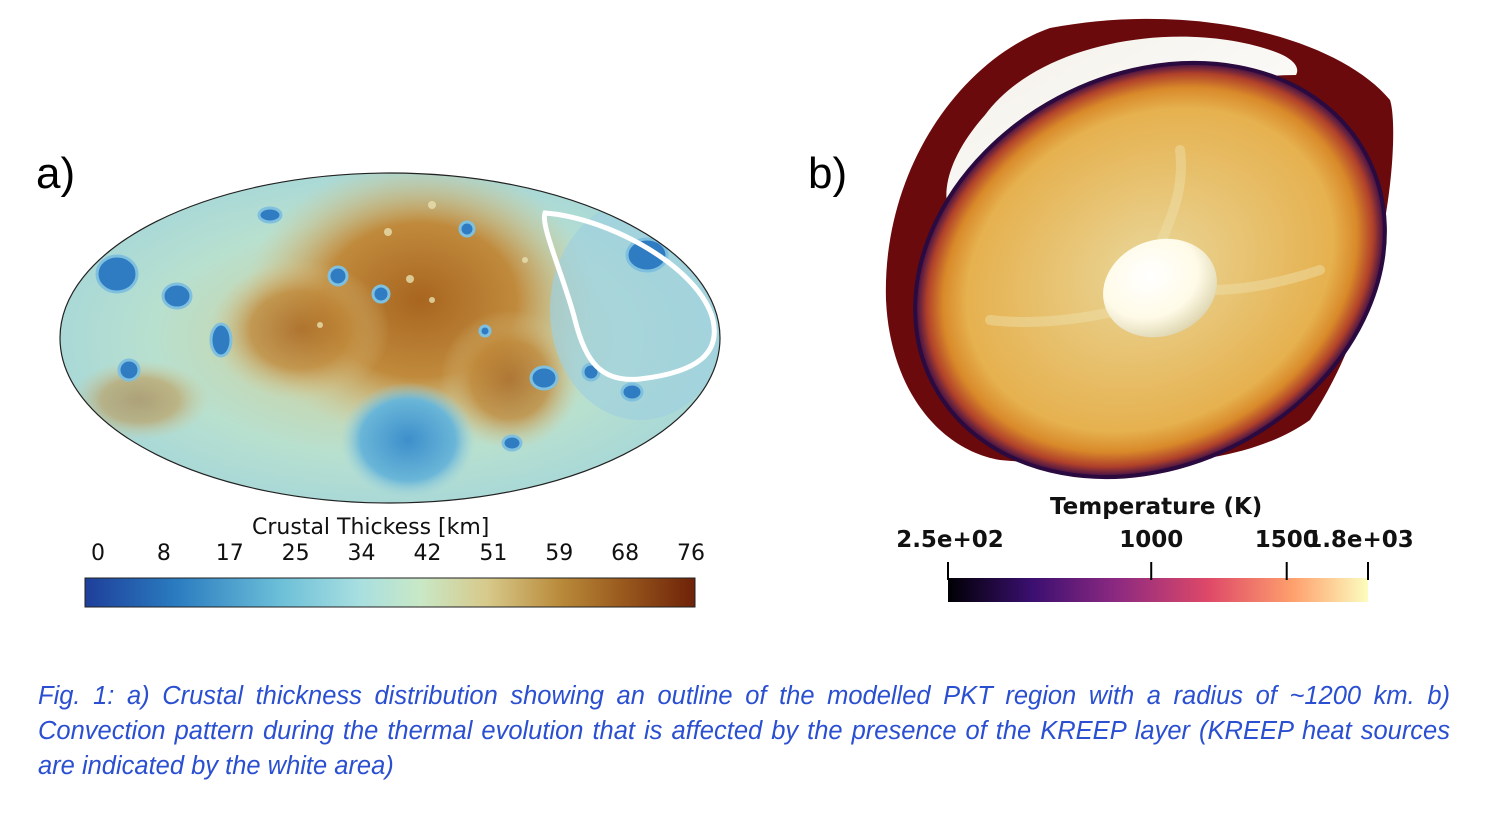 The width and height of the screenshot is (1500, 818). What do you see at coordinates (56, 173) in the screenshot?
I see `panel-a-label: a)` at bounding box center [56, 173].